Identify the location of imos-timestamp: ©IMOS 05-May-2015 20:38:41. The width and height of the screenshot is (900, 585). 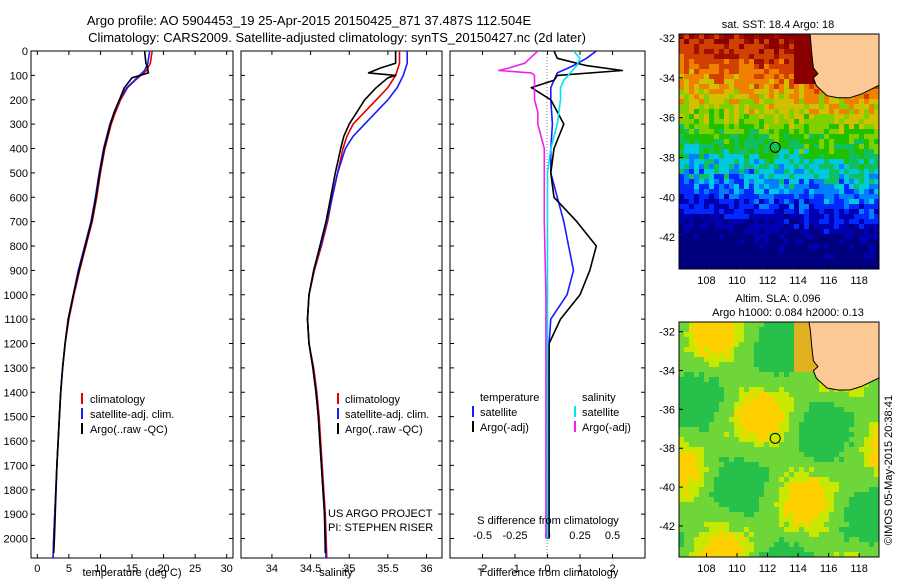
(889, 470).